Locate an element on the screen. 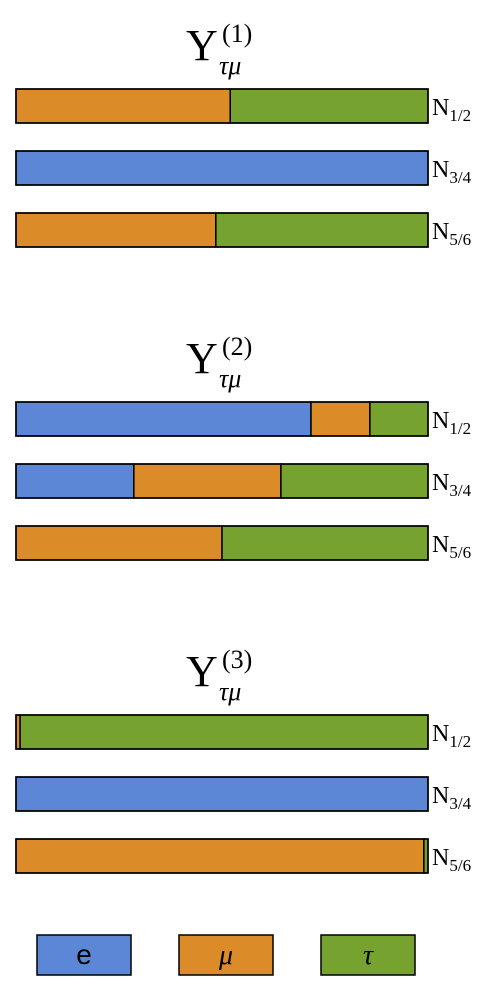 Image resolution: width=498 pixels, height=987 pixels. title-sup: (3) is located at coordinates (237, 659).